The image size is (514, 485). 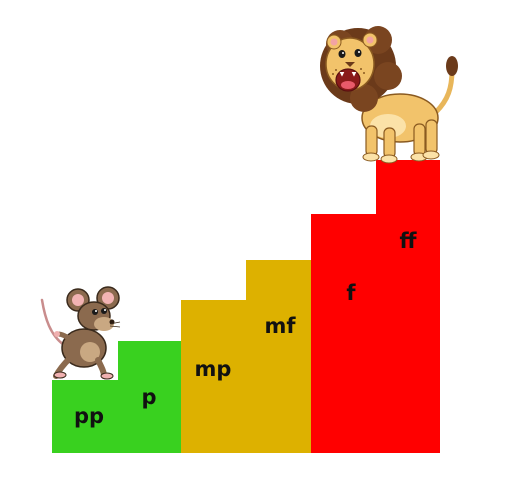 I want to click on label-mp: mp, so click(x=213, y=369).